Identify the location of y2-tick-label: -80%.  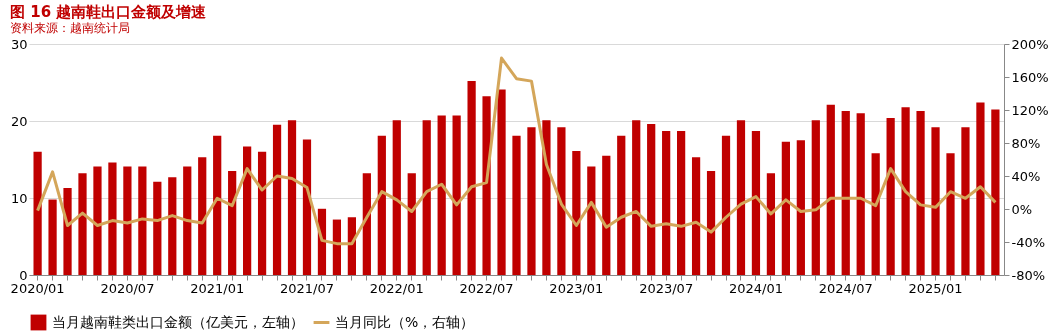
(1028, 275).